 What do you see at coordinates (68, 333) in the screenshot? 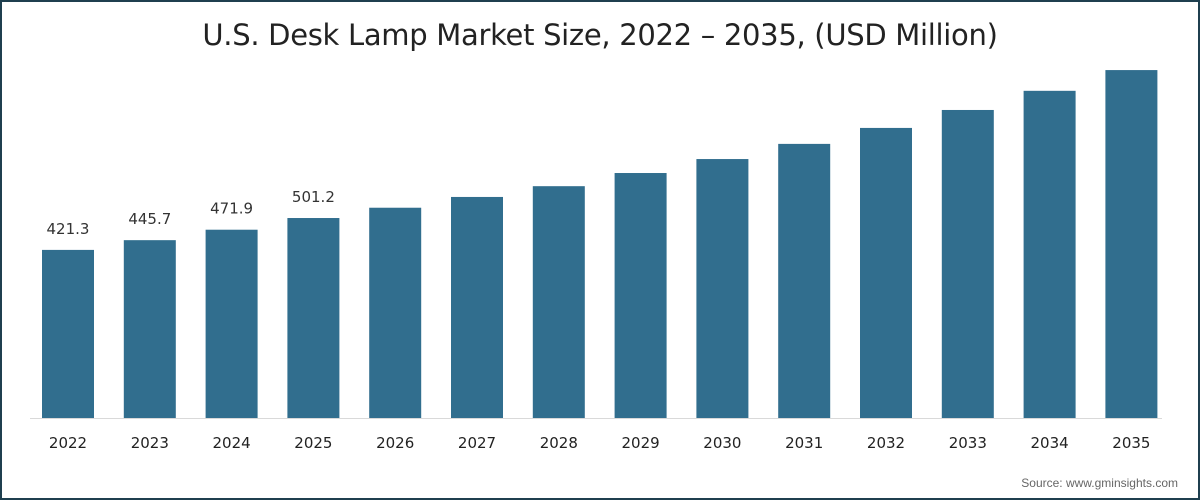
I see `bar-2022` at bounding box center [68, 333].